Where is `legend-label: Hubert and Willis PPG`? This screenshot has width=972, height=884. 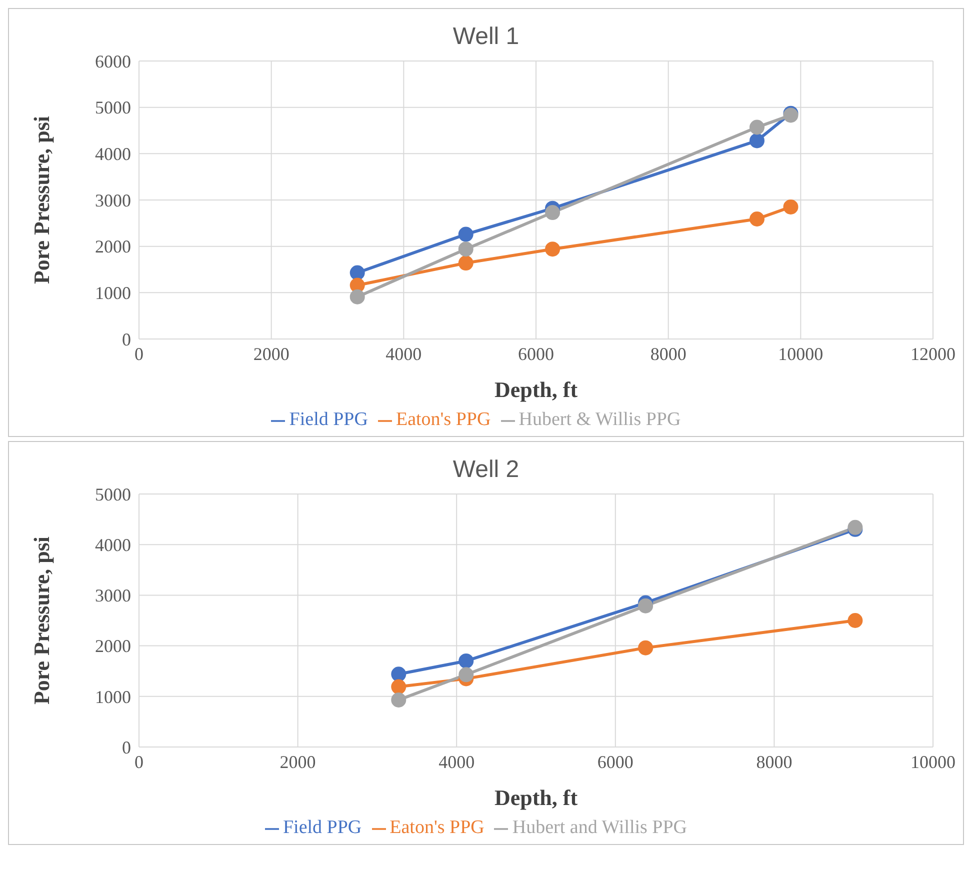 legend-label: Hubert and Willis PPG is located at coordinates (600, 827).